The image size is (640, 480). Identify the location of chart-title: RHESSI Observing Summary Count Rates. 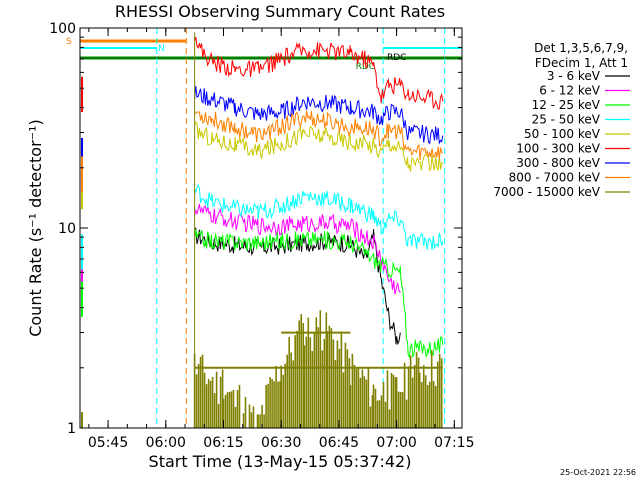
(280, 11).